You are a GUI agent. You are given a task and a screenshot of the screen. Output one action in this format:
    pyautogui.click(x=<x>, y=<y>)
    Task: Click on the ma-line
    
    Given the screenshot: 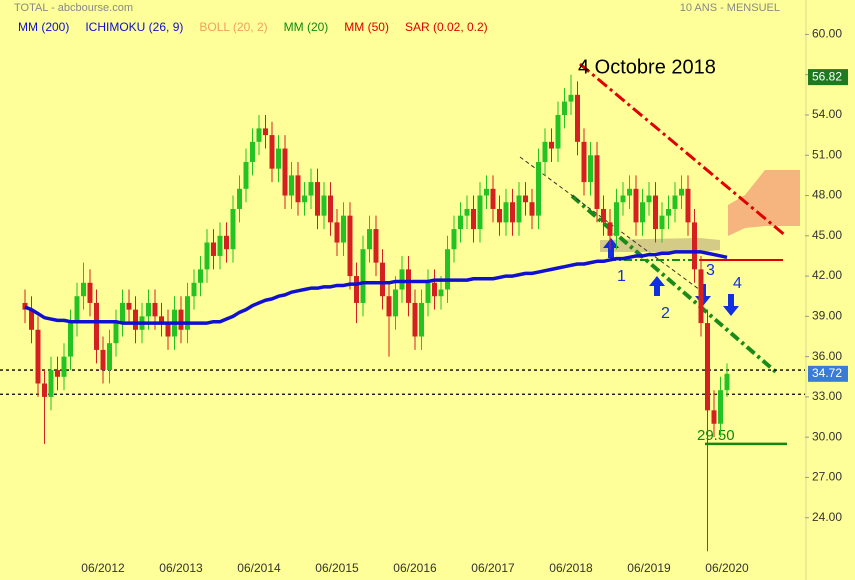 What is the action you would take?
    pyautogui.click(x=376, y=287)
    